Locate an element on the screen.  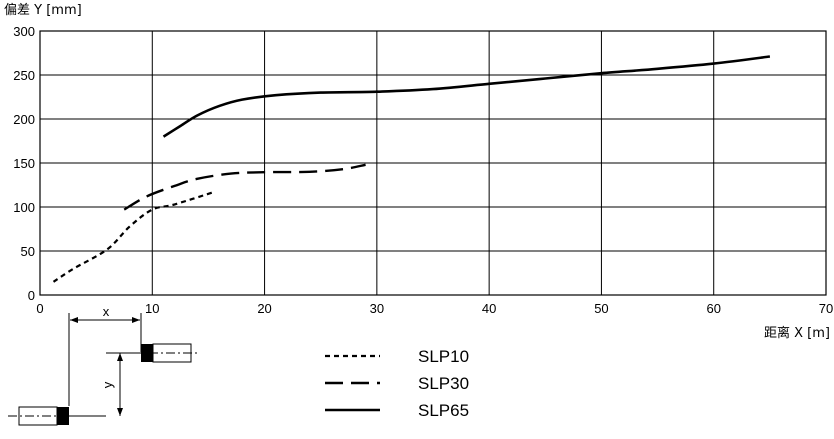
x-tick-labels: 0 10 20 30 40 50 60 70 is located at coordinates (434, 308).